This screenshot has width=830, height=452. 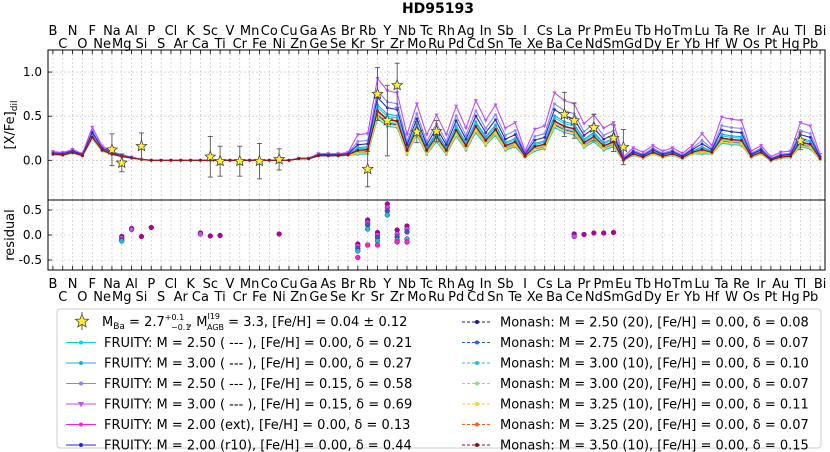 I want to click on element-label-top: W, so click(x=731, y=44).